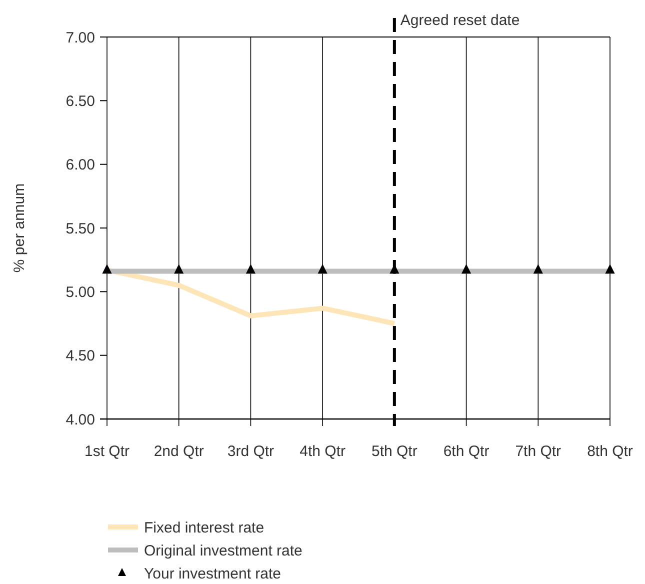 This screenshot has width=645, height=584. What do you see at coordinates (19, 228) in the screenshot?
I see `y-axis-title: % per annum` at bounding box center [19, 228].